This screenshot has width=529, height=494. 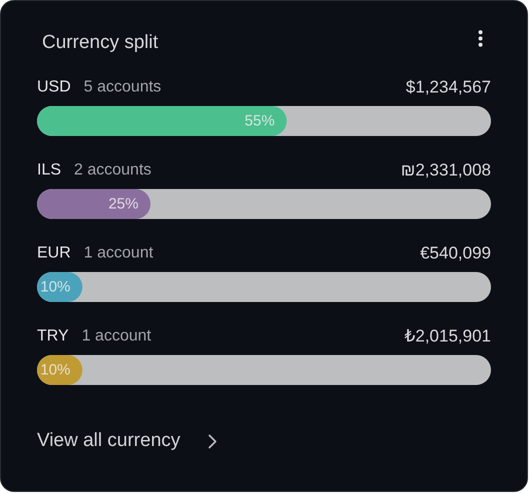 What do you see at coordinates (445, 170) in the screenshot?
I see `annotation: ₪2,331,008` at bounding box center [445, 170].